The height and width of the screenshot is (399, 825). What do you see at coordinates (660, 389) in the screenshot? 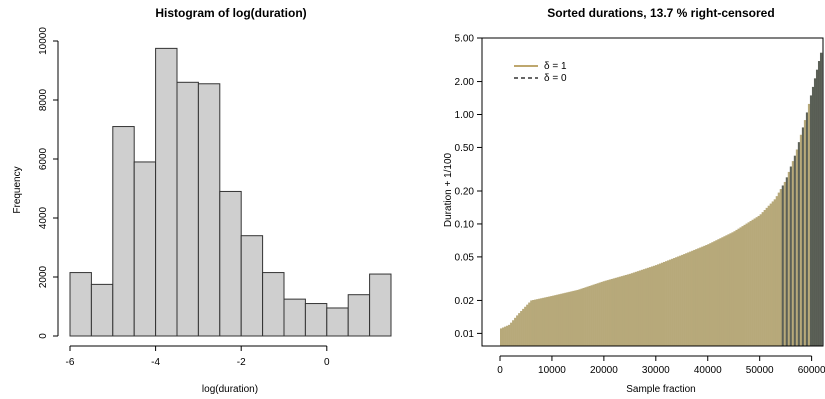
I see `sorted-x-axis-label: Sample fraction` at bounding box center [660, 389].